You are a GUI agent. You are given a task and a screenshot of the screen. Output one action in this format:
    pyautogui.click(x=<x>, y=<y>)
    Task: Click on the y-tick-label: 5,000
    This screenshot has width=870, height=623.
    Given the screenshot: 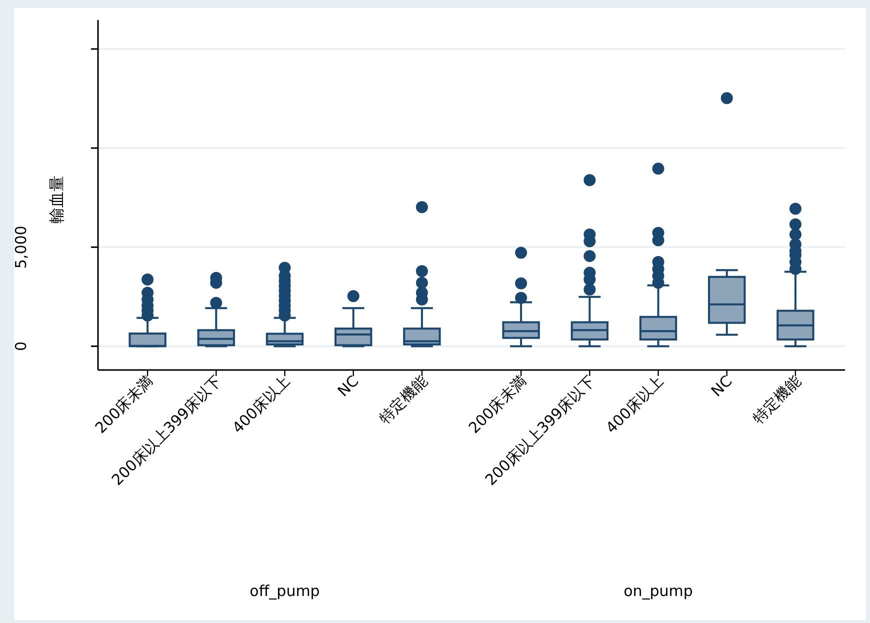 What is the action you would take?
    pyautogui.click(x=21, y=247)
    